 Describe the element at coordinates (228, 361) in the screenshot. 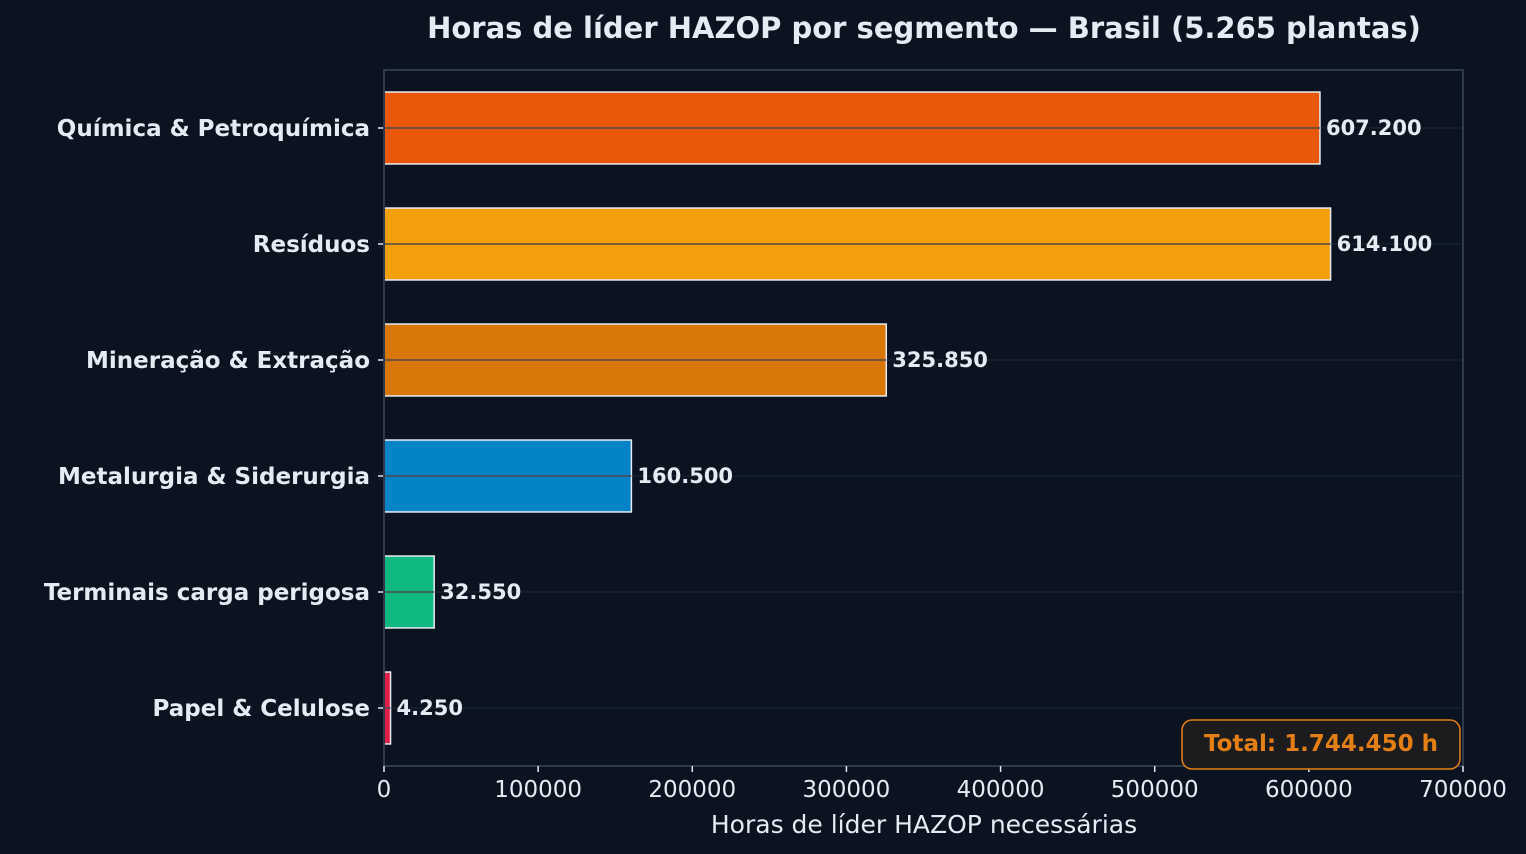

I see `category-label: Mineração & Extração` at that location.